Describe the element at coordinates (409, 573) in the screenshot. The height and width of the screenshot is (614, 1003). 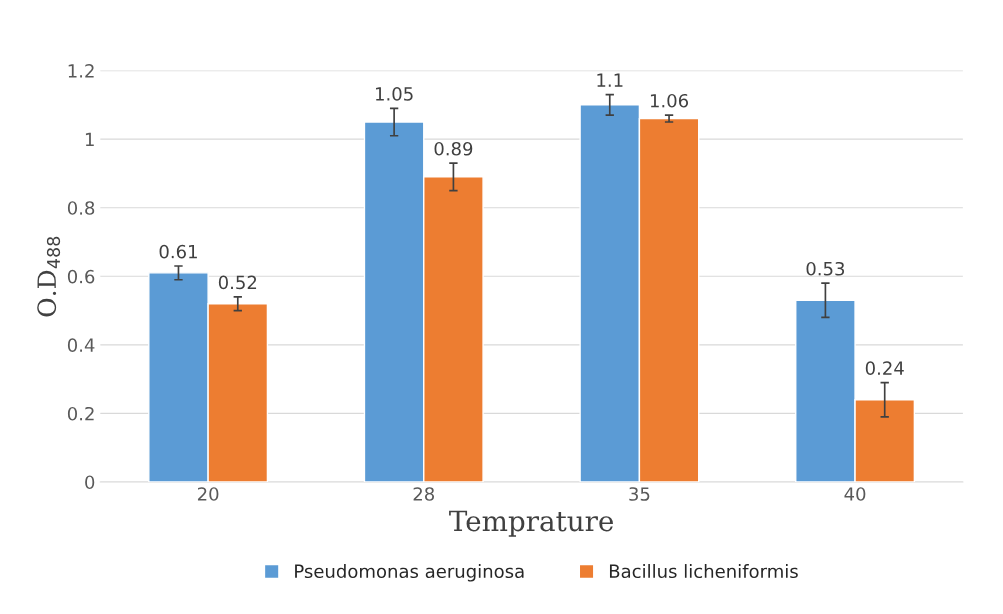
I see `legend-label: Pseudomonas aeruginosa` at that location.